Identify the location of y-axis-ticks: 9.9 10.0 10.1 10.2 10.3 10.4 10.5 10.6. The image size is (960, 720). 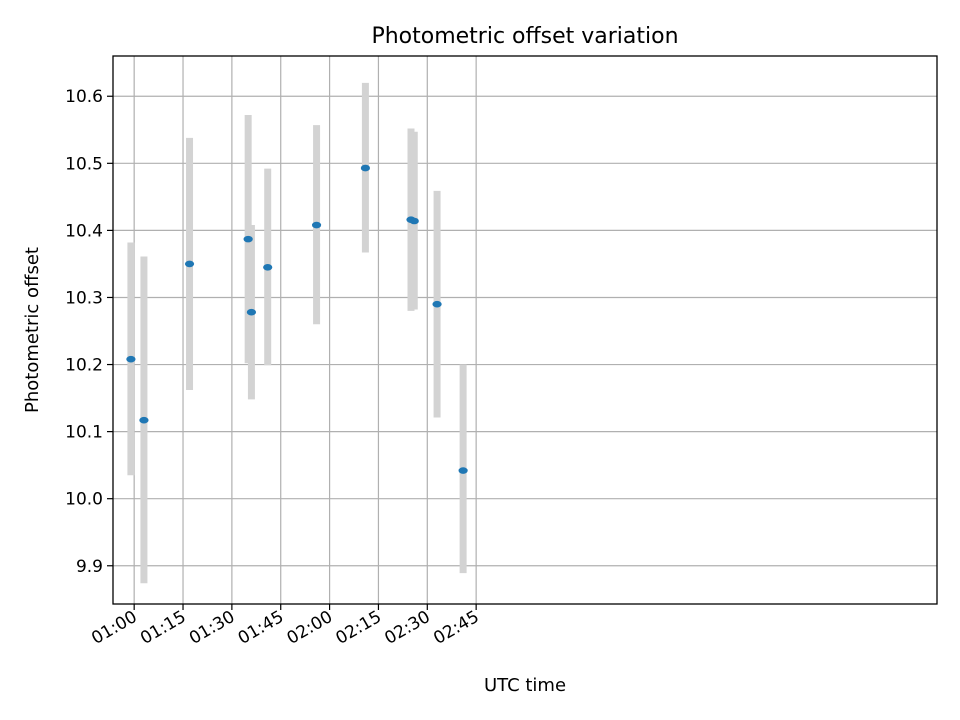
(89, 332).